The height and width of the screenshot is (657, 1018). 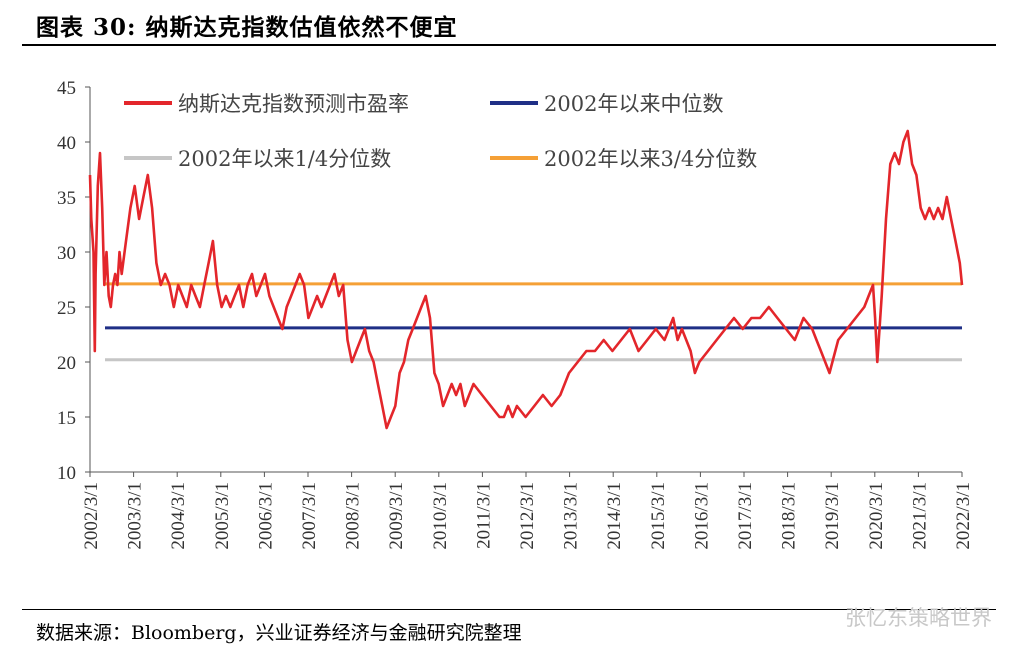 I want to click on x-tick-label: 2017/3/1, so click(x=745, y=516).